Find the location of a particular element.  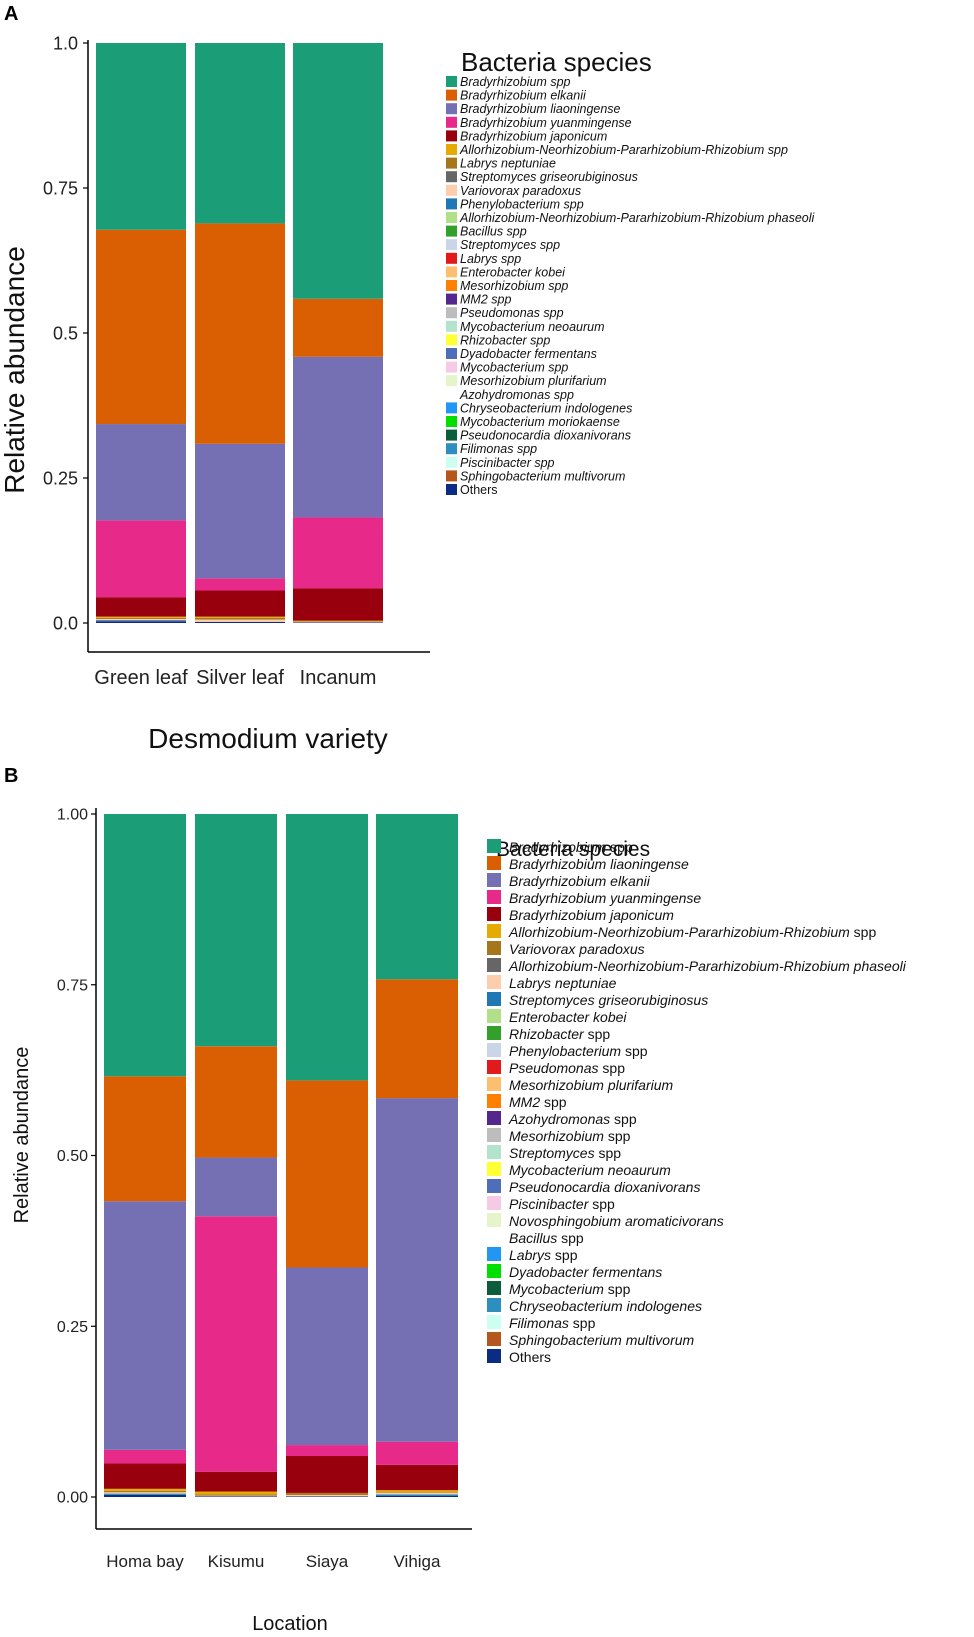

panel-b-bar-homa-bay-bradyrhizobium-liaoningense is located at coordinates (145, 1139).